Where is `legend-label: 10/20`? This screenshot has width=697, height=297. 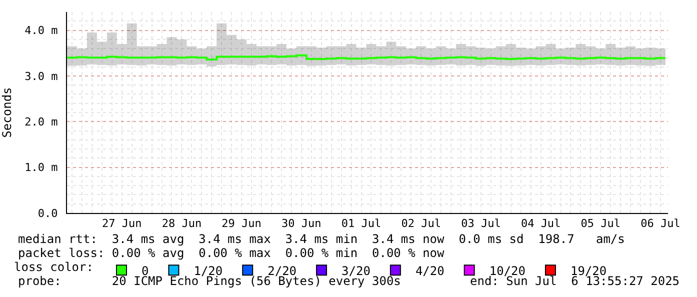
legend-label: 10/20 is located at coordinates (507, 271).